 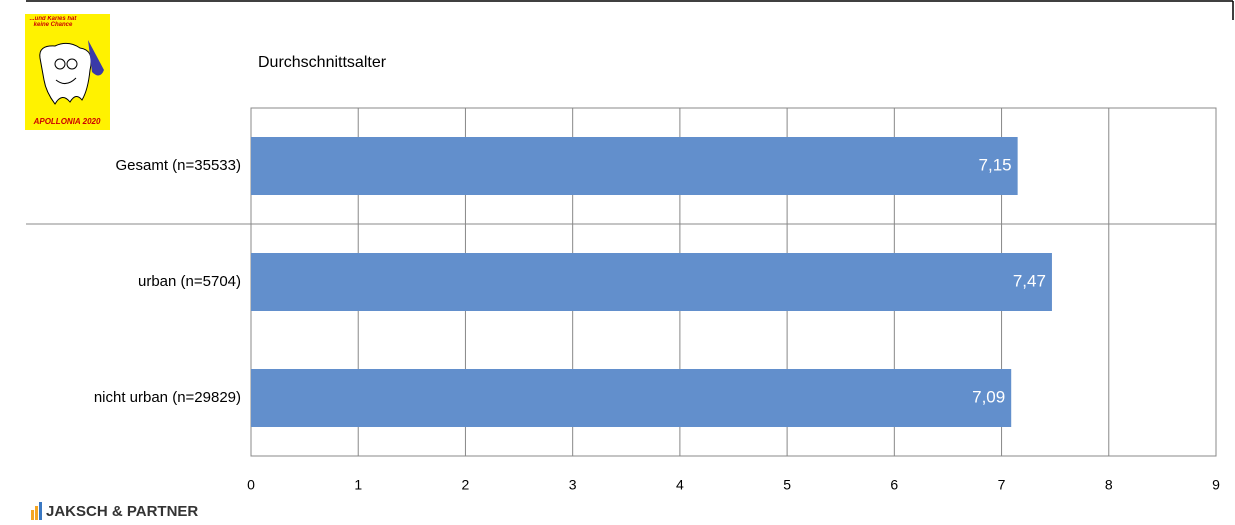 What do you see at coordinates (787, 485) in the screenshot?
I see `x-tick-label: 5` at bounding box center [787, 485].